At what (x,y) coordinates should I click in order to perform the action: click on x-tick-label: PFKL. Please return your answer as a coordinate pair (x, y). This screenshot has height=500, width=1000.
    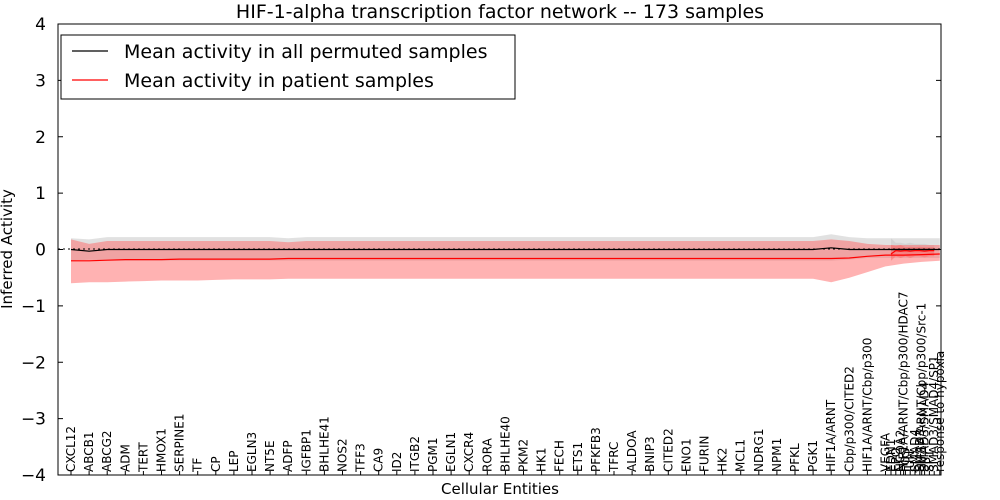
    Looking at the image, I should click on (795, 457).